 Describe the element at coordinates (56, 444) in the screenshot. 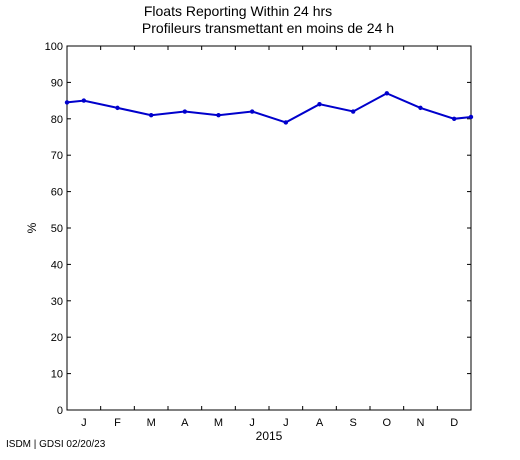

I see `footer-credit: ISDM | GDSI 02/20/23` at that location.